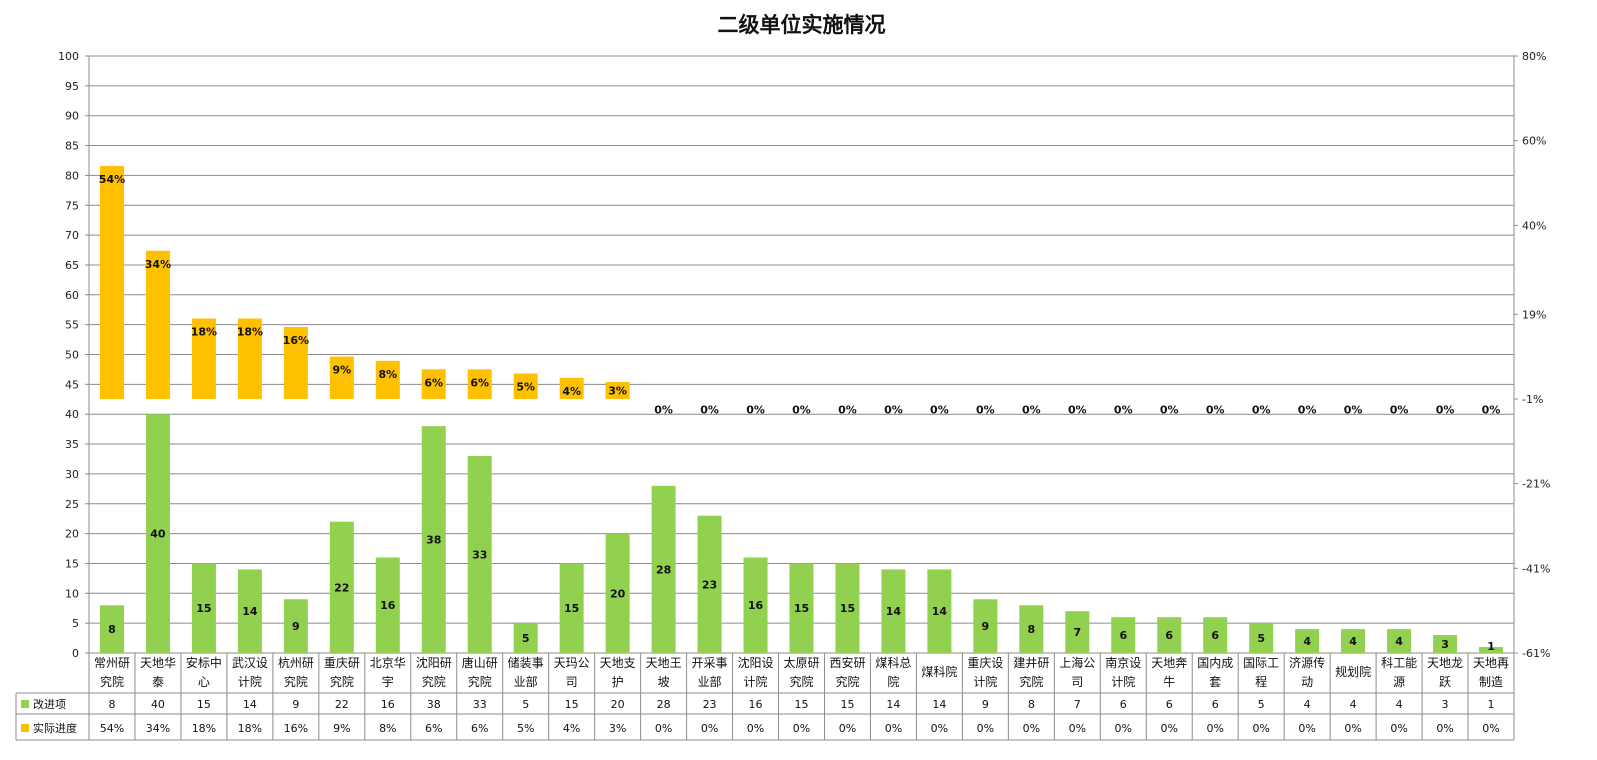 This screenshot has height=760, width=1597. Describe the element at coordinates (388, 682) in the screenshot. I see `category-label: 宇` at that location.